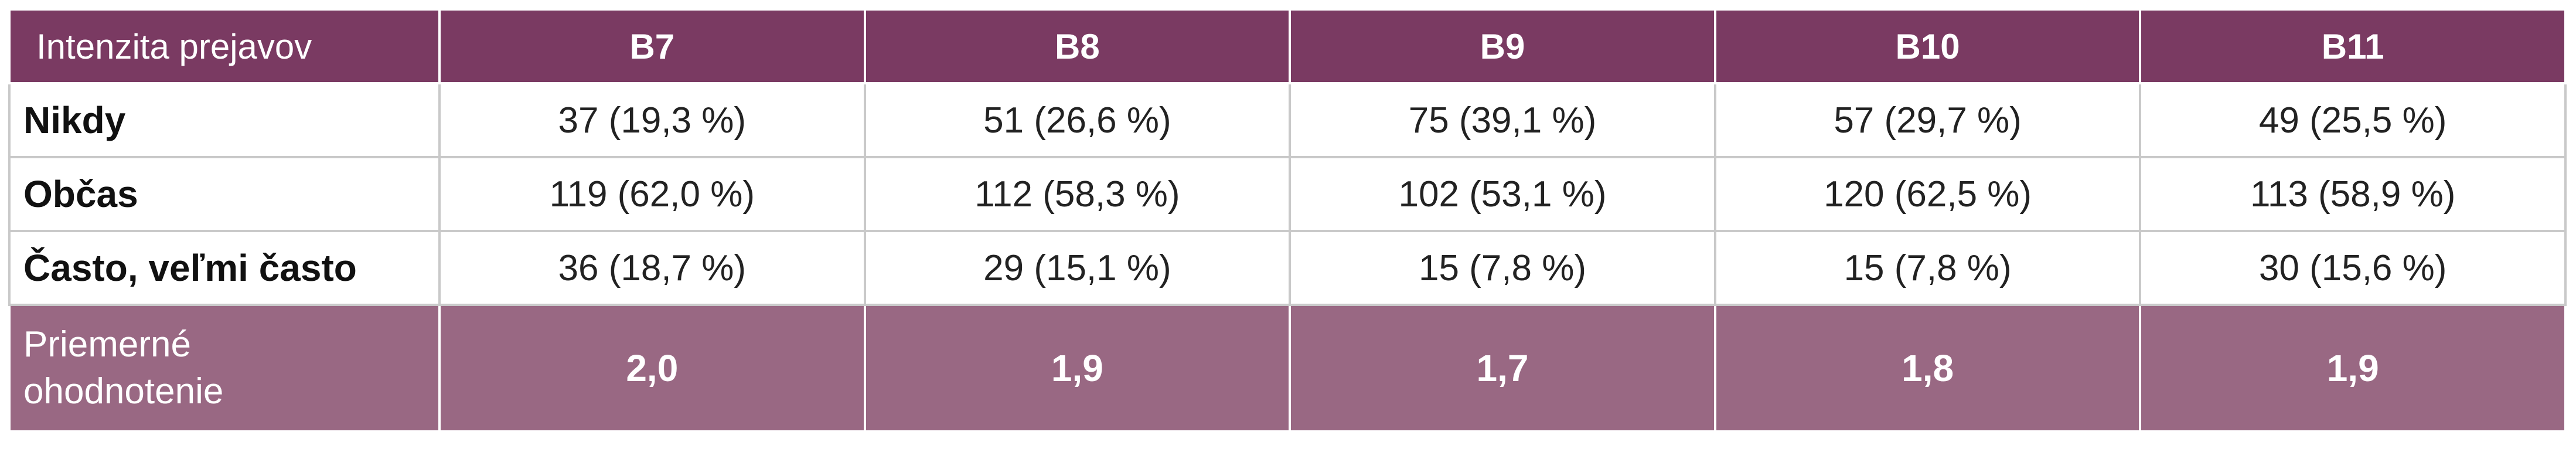 This screenshot has height=469, width=2576. Describe the element at coordinates (1927, 194) in the screenshot. I see `table-cell: 120 (62,5 %)` at that location.